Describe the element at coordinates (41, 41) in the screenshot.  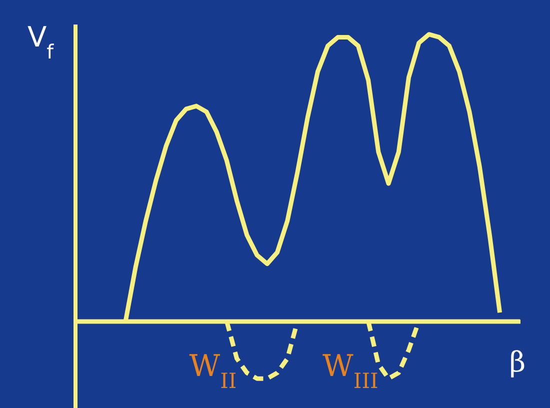
I see `y-axis-title: V$_{f}$` at that location.